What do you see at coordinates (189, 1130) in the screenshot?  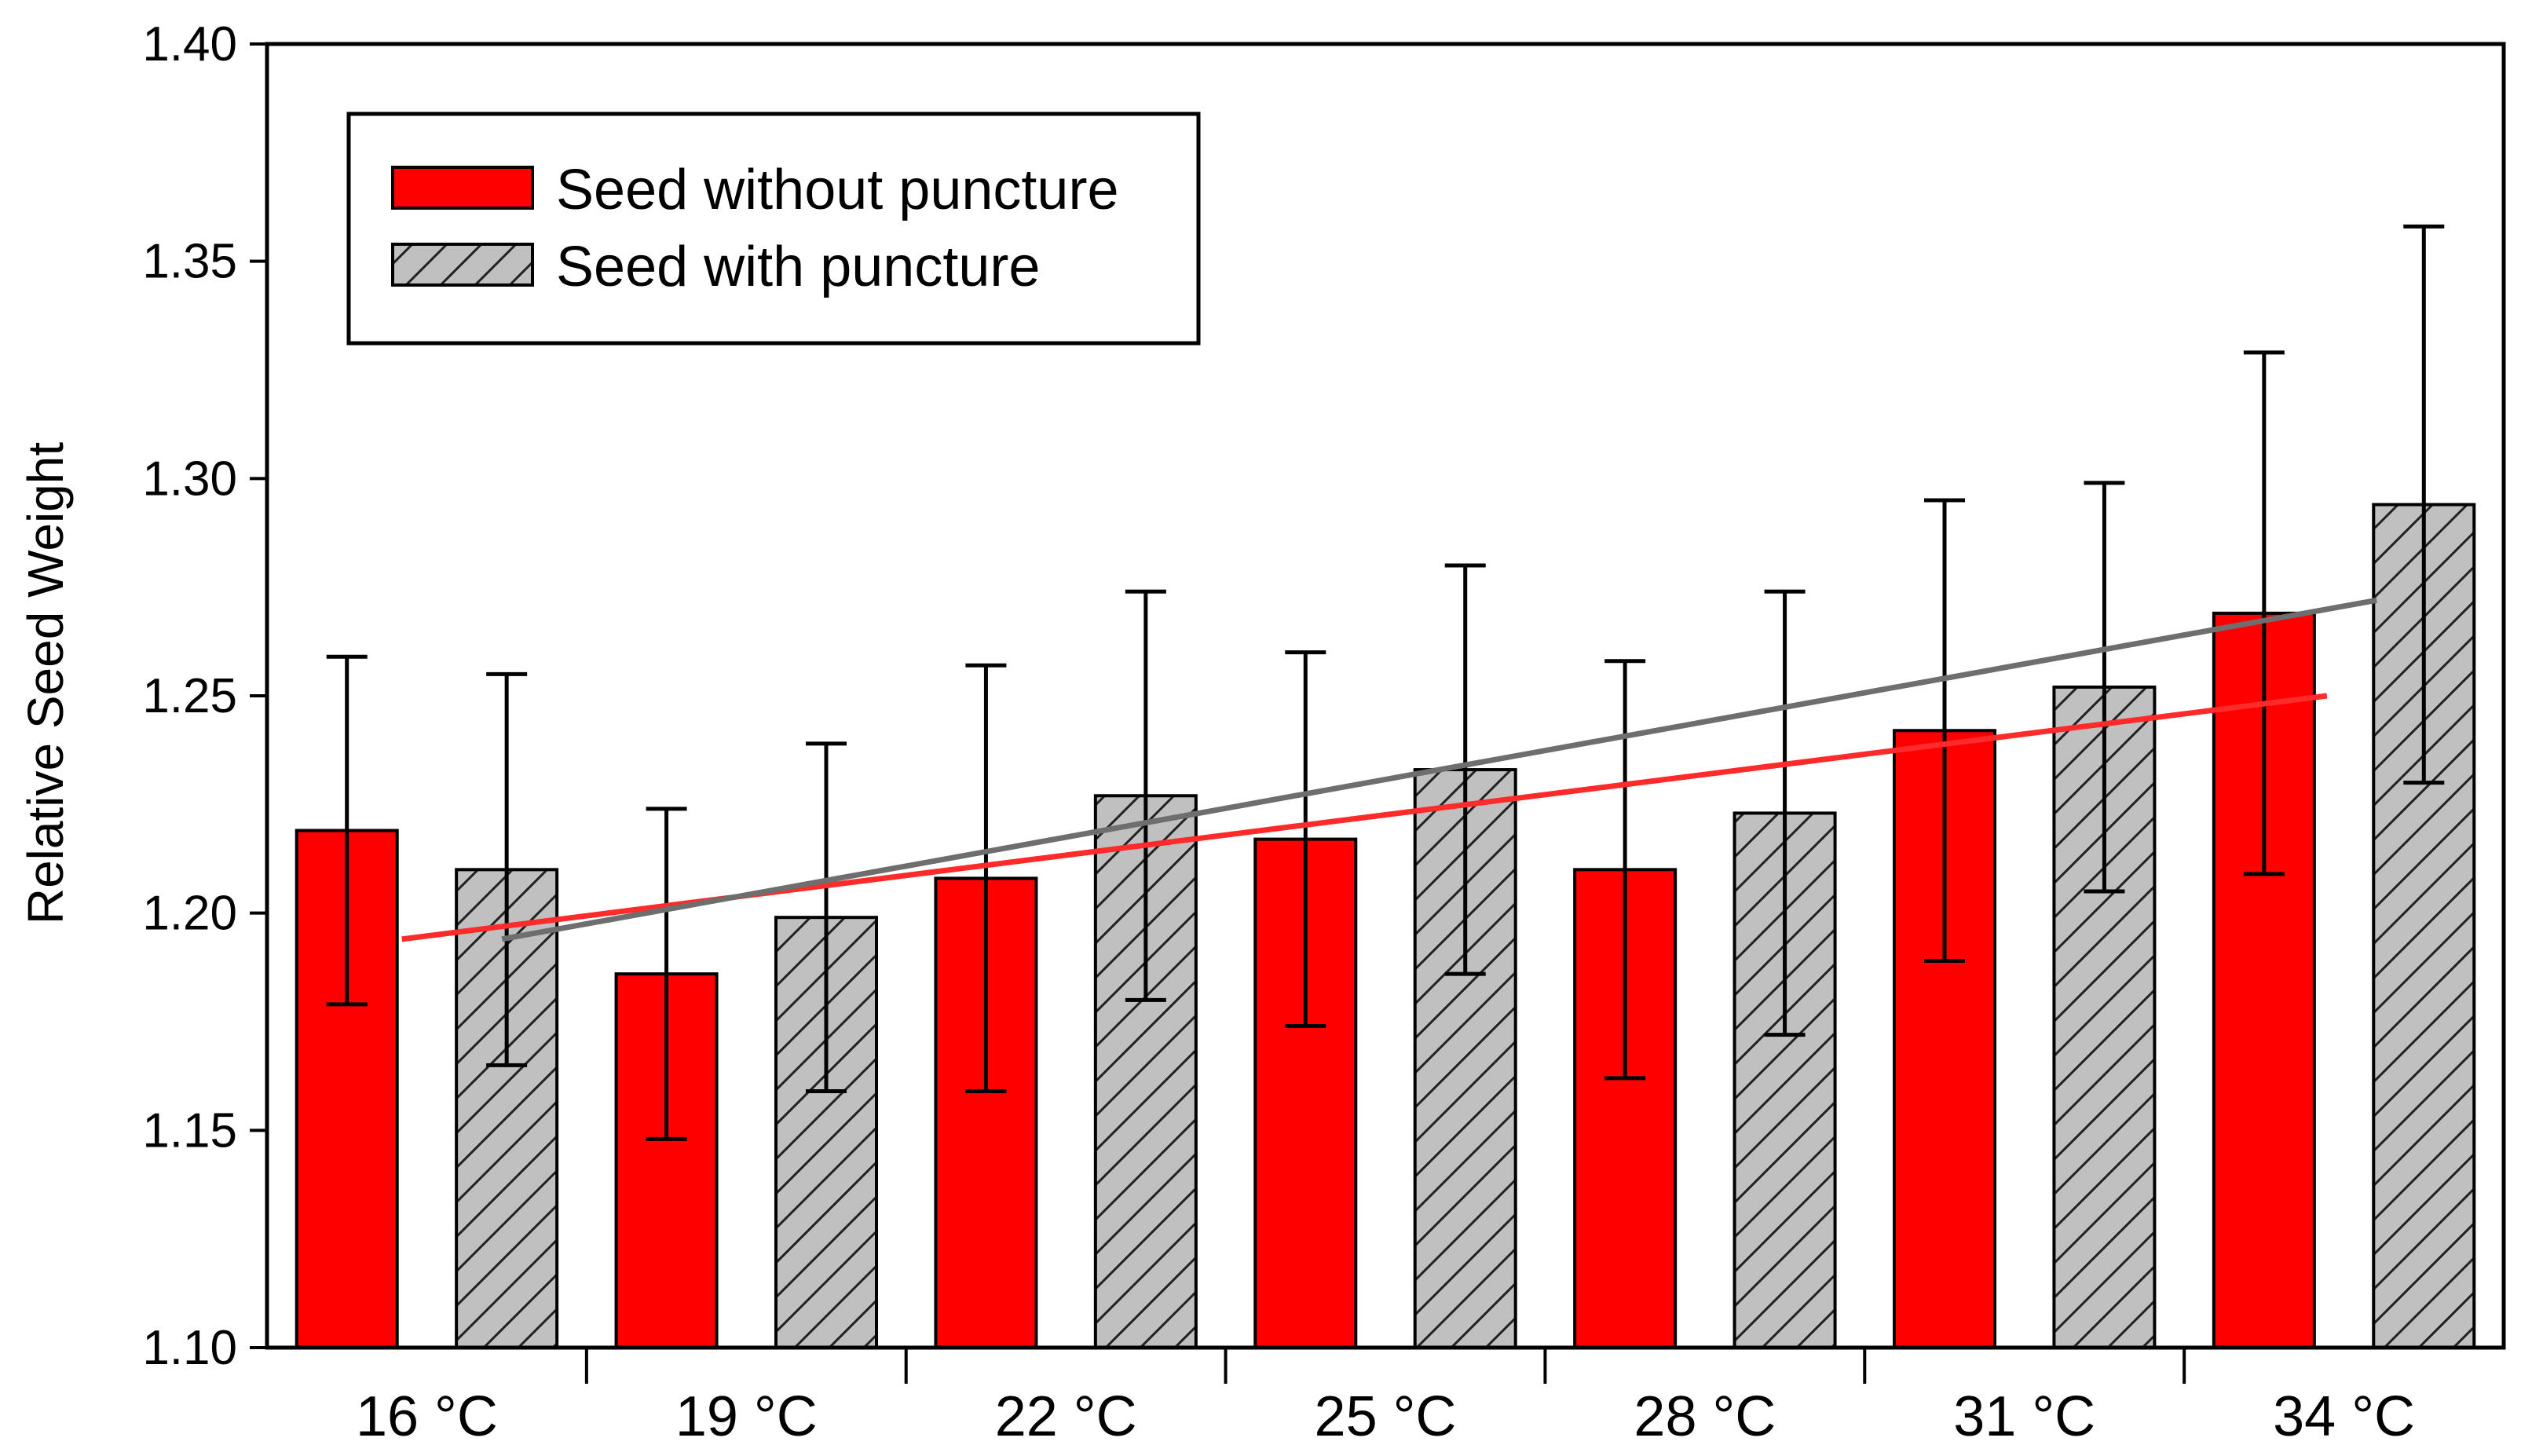 I see `y-tick-label: 1.15` at bounding box center [189, 1130].